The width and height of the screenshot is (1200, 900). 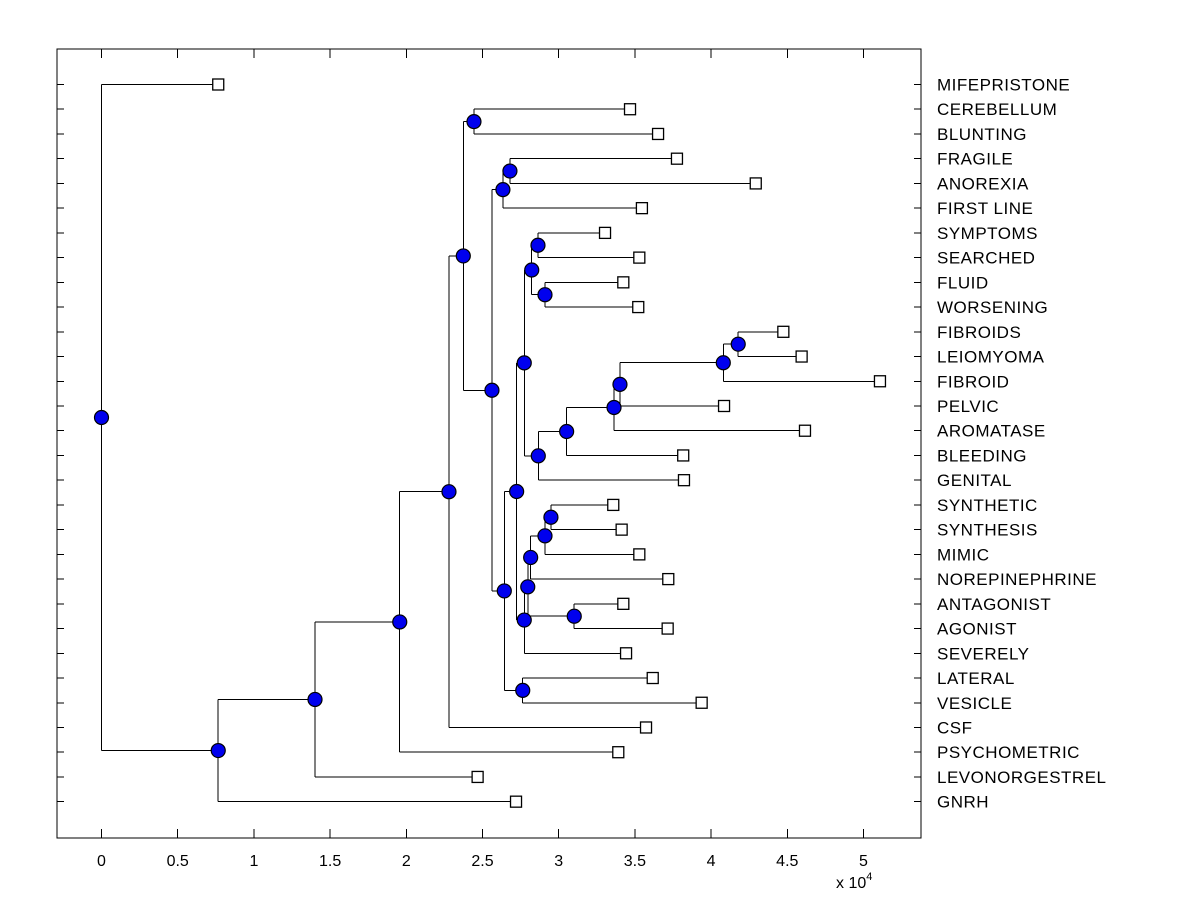 What do you see at coordinates (986, 258) in the screenshot?
I see `leaf-label: SEARCHED` at bounding box center [986, 258].